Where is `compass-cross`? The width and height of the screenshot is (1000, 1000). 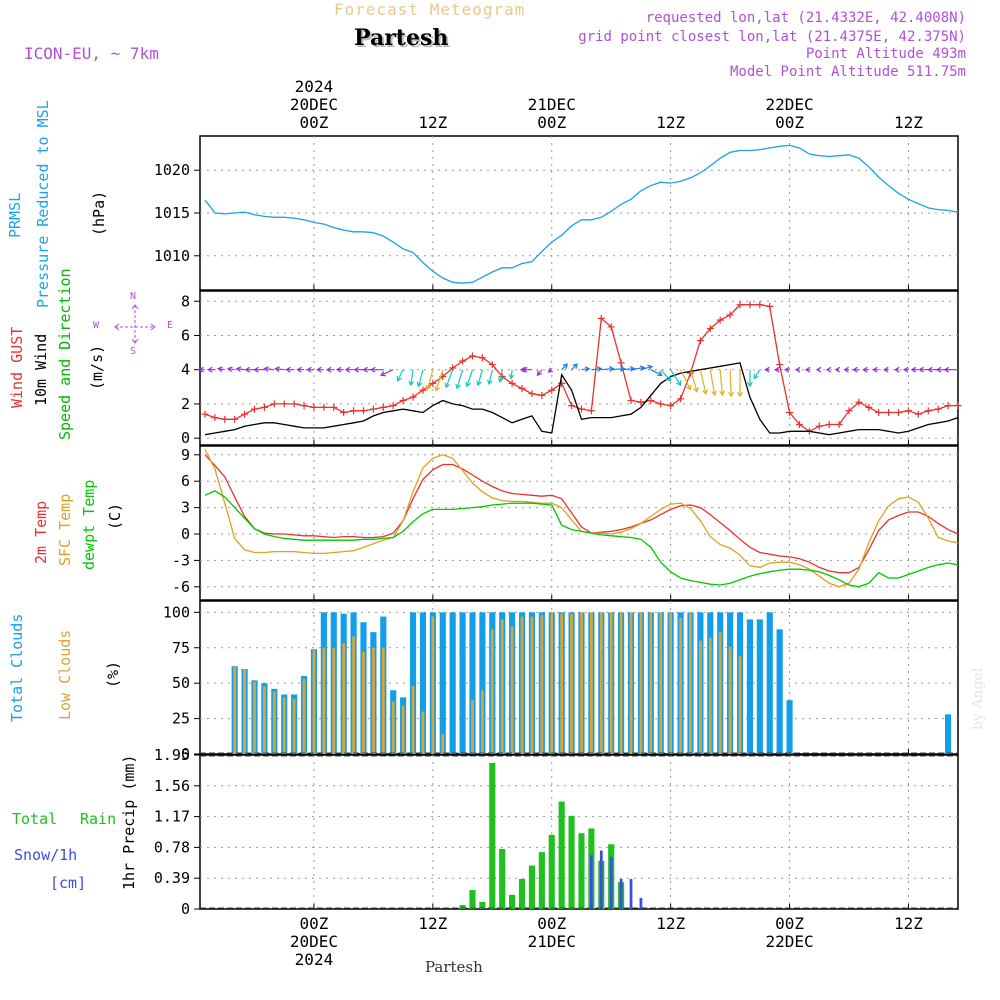 compass-cross is located at coordinates (135, 324).